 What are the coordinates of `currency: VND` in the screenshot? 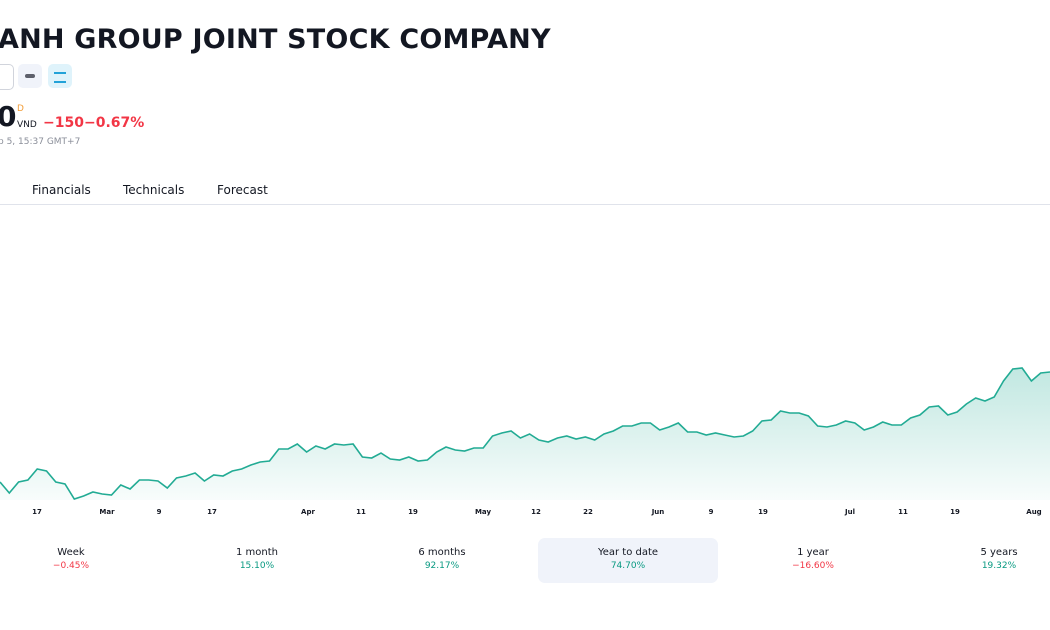 It's located at (27, 125).